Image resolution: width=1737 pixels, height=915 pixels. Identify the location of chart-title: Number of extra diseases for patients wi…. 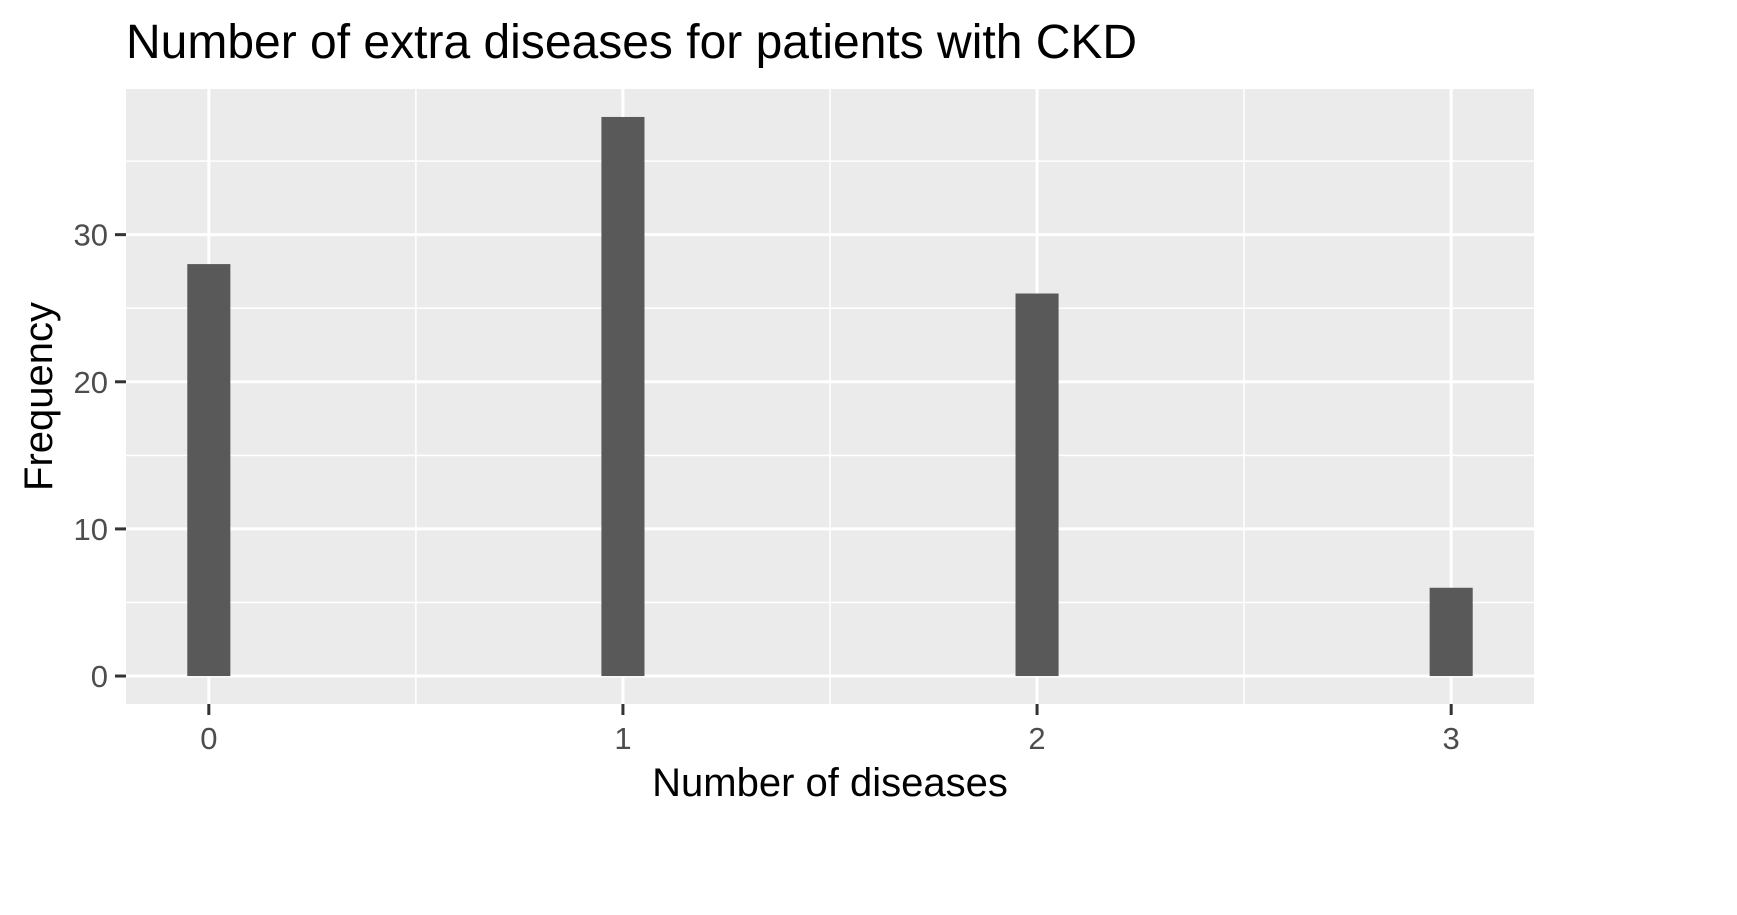
(631, 42).